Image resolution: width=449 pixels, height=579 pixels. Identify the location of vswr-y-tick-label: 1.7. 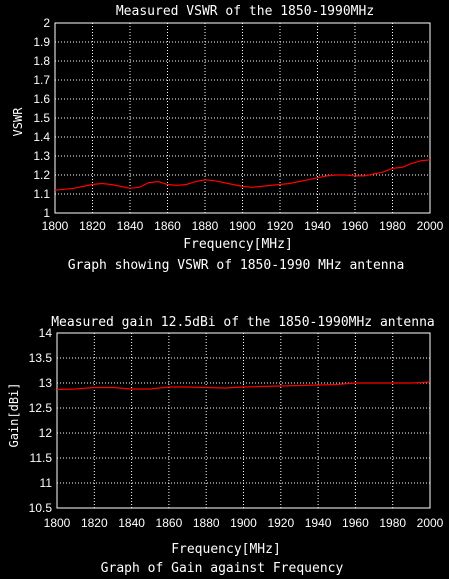
(41, 80).